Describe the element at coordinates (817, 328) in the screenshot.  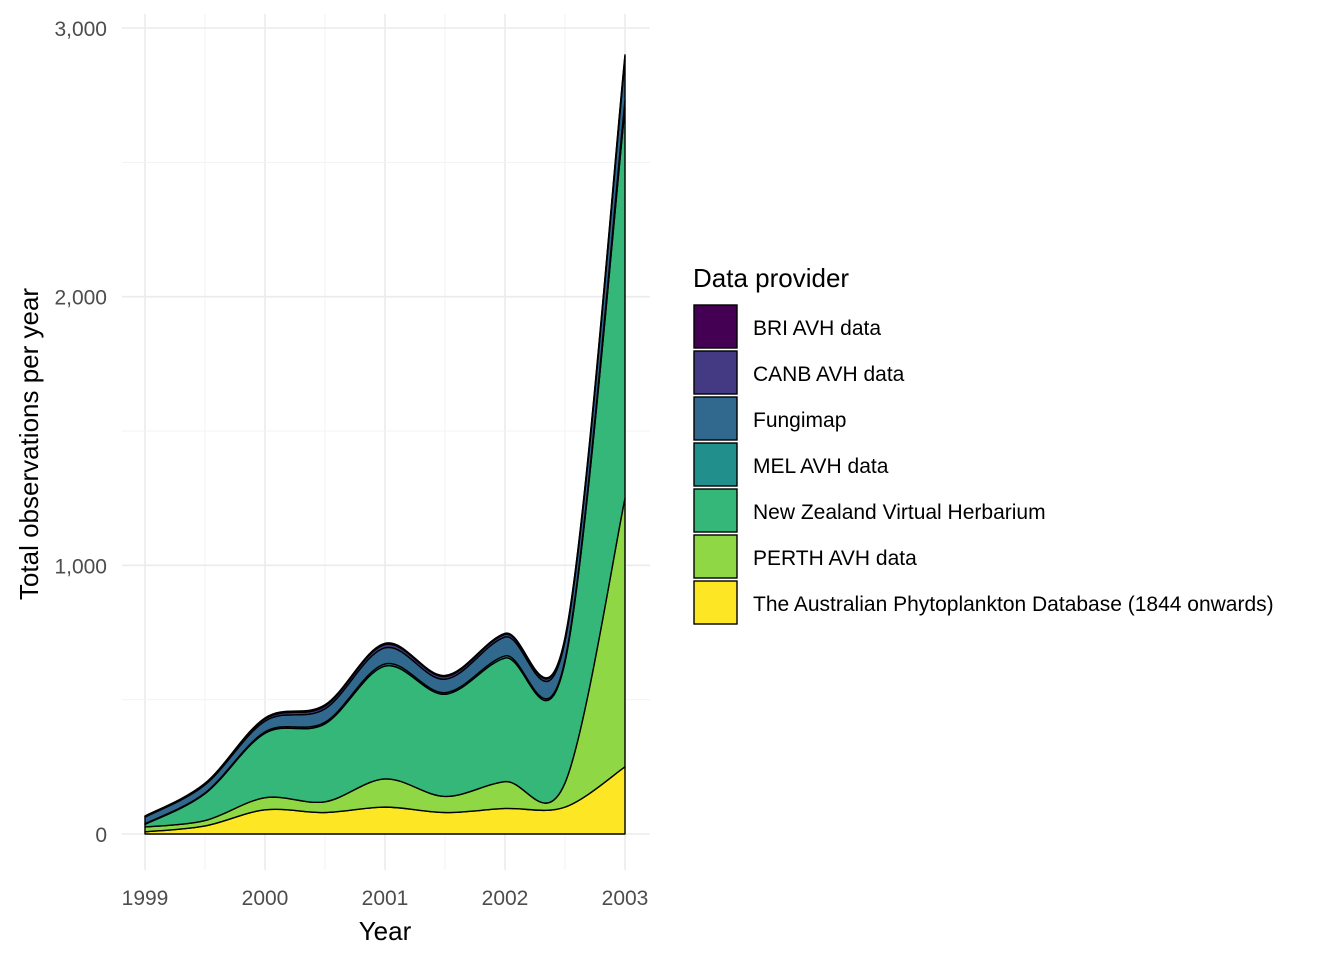
I see `legend-label: BRI AVH data` at that location.